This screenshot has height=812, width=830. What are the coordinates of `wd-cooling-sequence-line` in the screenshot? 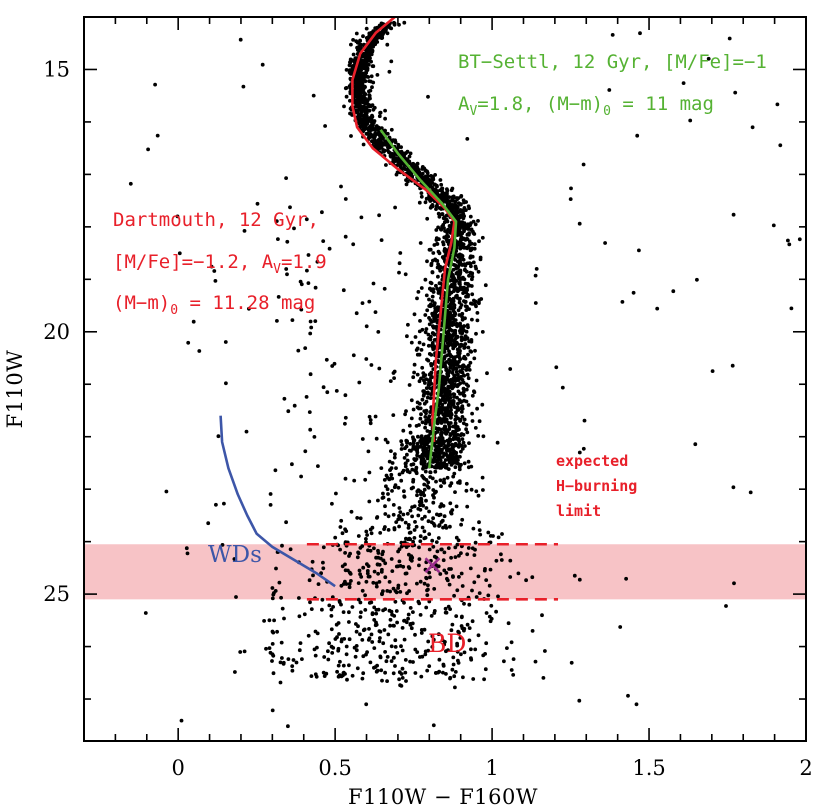 It's located at (277, 501).